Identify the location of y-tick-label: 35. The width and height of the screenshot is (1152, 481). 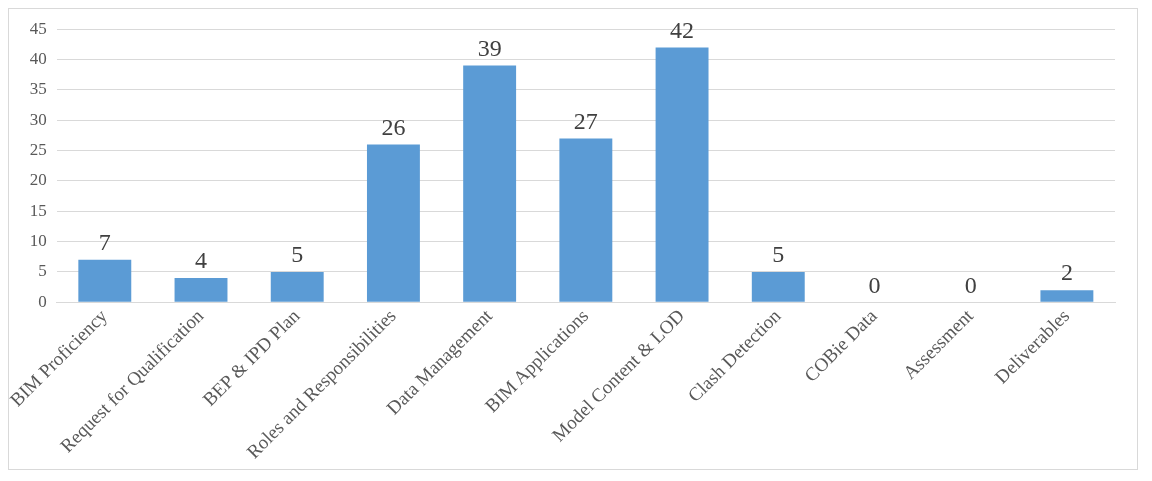
(38, 89).